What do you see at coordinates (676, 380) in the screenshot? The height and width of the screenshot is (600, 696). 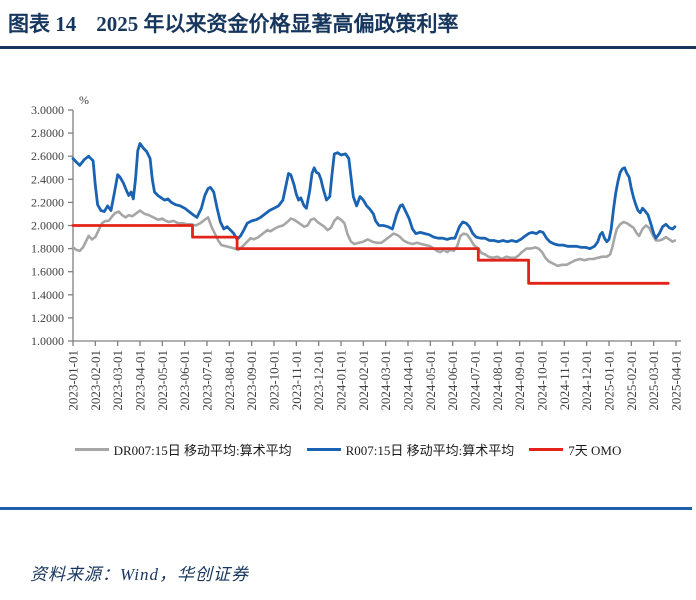 I see `x-tick-label: 2025-04-01` at bounding box center [676, 380].